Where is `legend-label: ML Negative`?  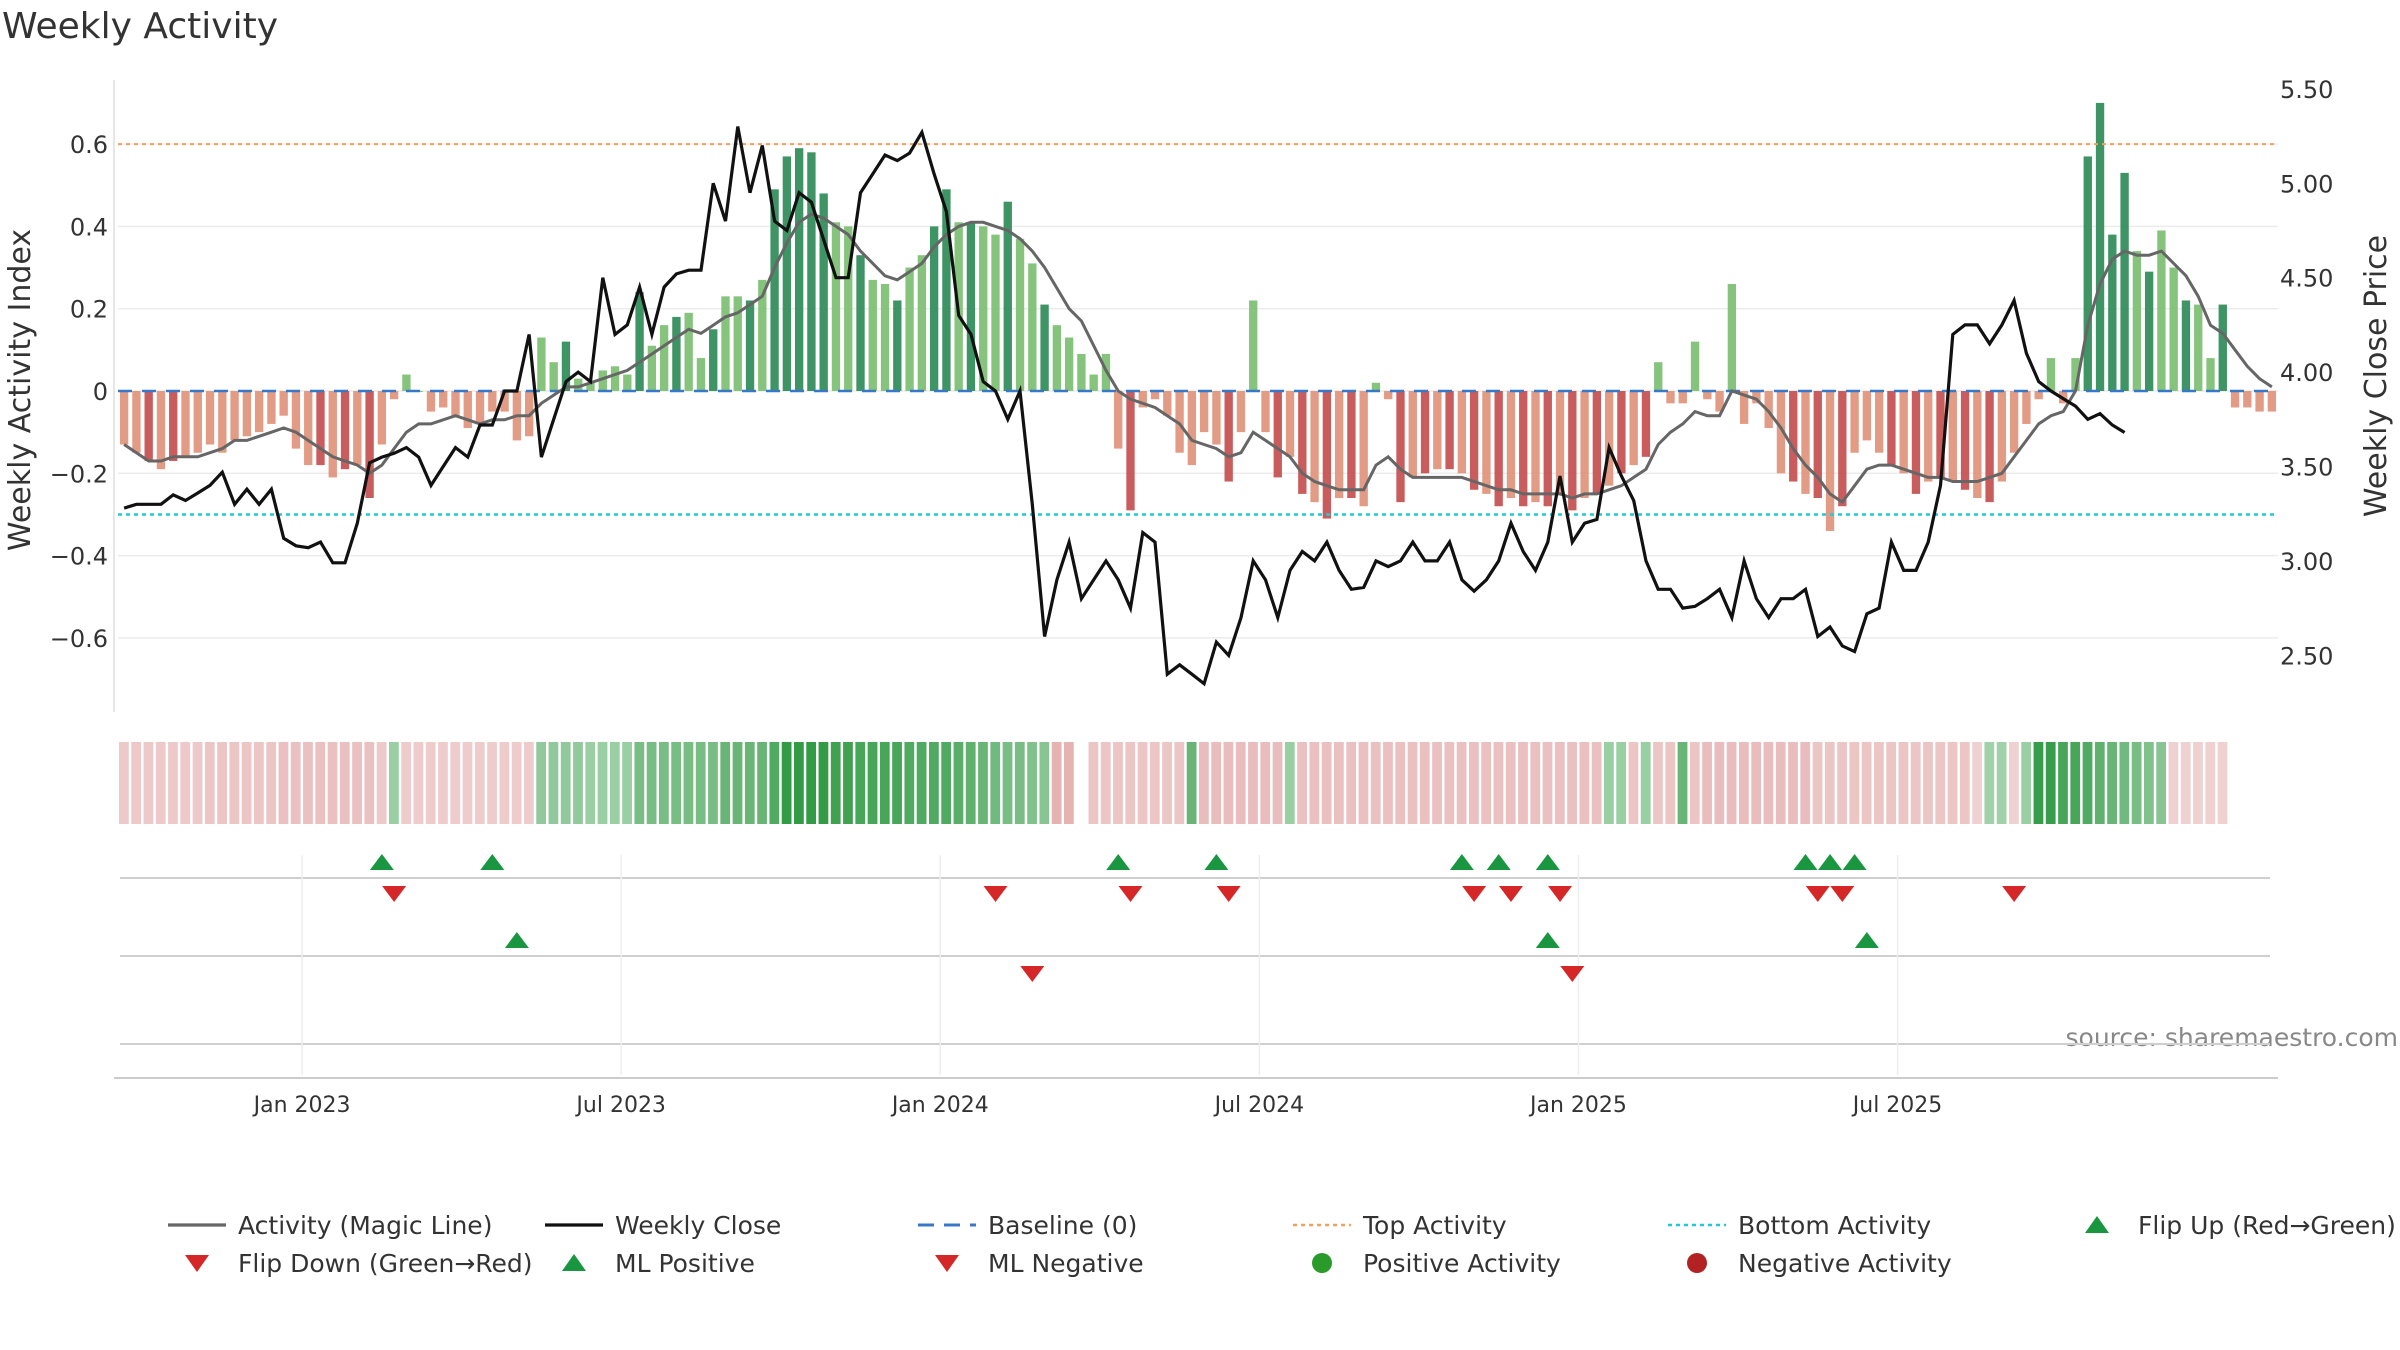 legend-label: ML Negative is located at coordinates (1066, 1263).